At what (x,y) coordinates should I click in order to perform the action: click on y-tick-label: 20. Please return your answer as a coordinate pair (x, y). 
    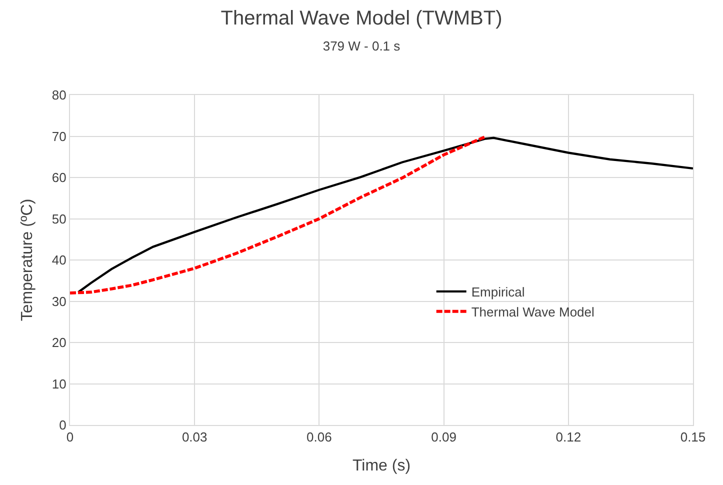
    Looking at the image, I should click on (59, 342).